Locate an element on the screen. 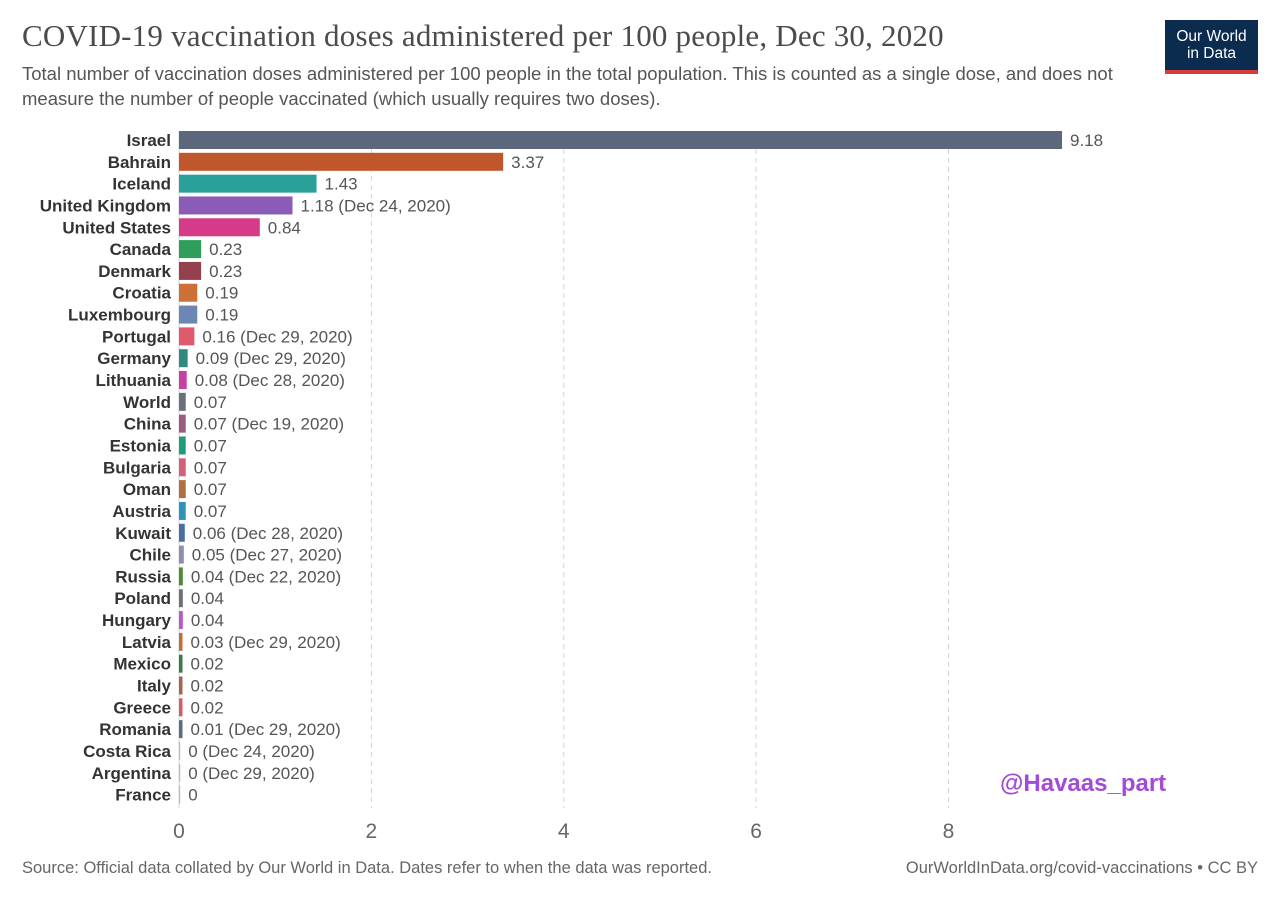 The image size is (1280, 904). x-axis-ticks: 0 2 4 6 8 is located at coordinates (563, 831).